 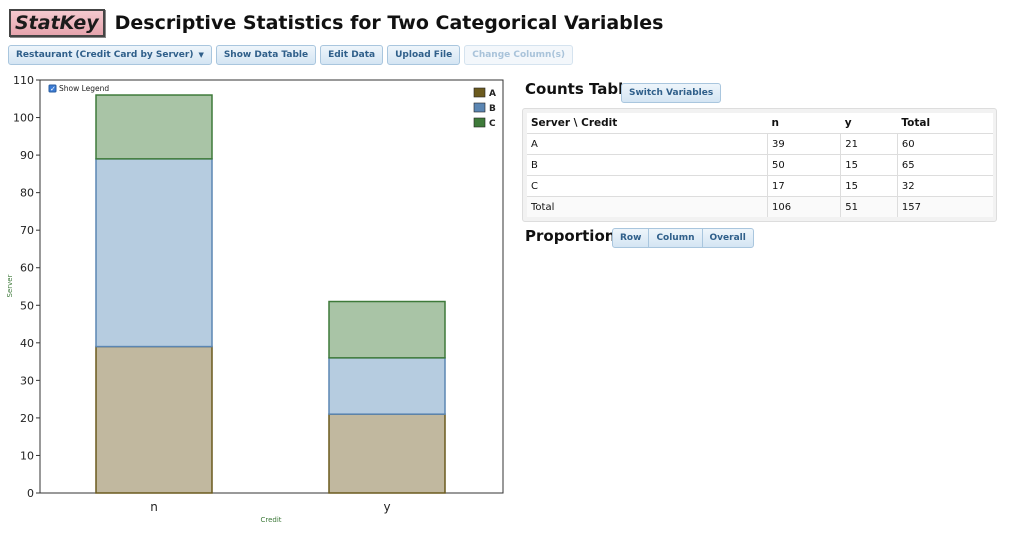 What do you see at coordinates (647, 123) in the screenshot?
I see `header-cell: Server \ Credit` at bounding box center [647, 123].